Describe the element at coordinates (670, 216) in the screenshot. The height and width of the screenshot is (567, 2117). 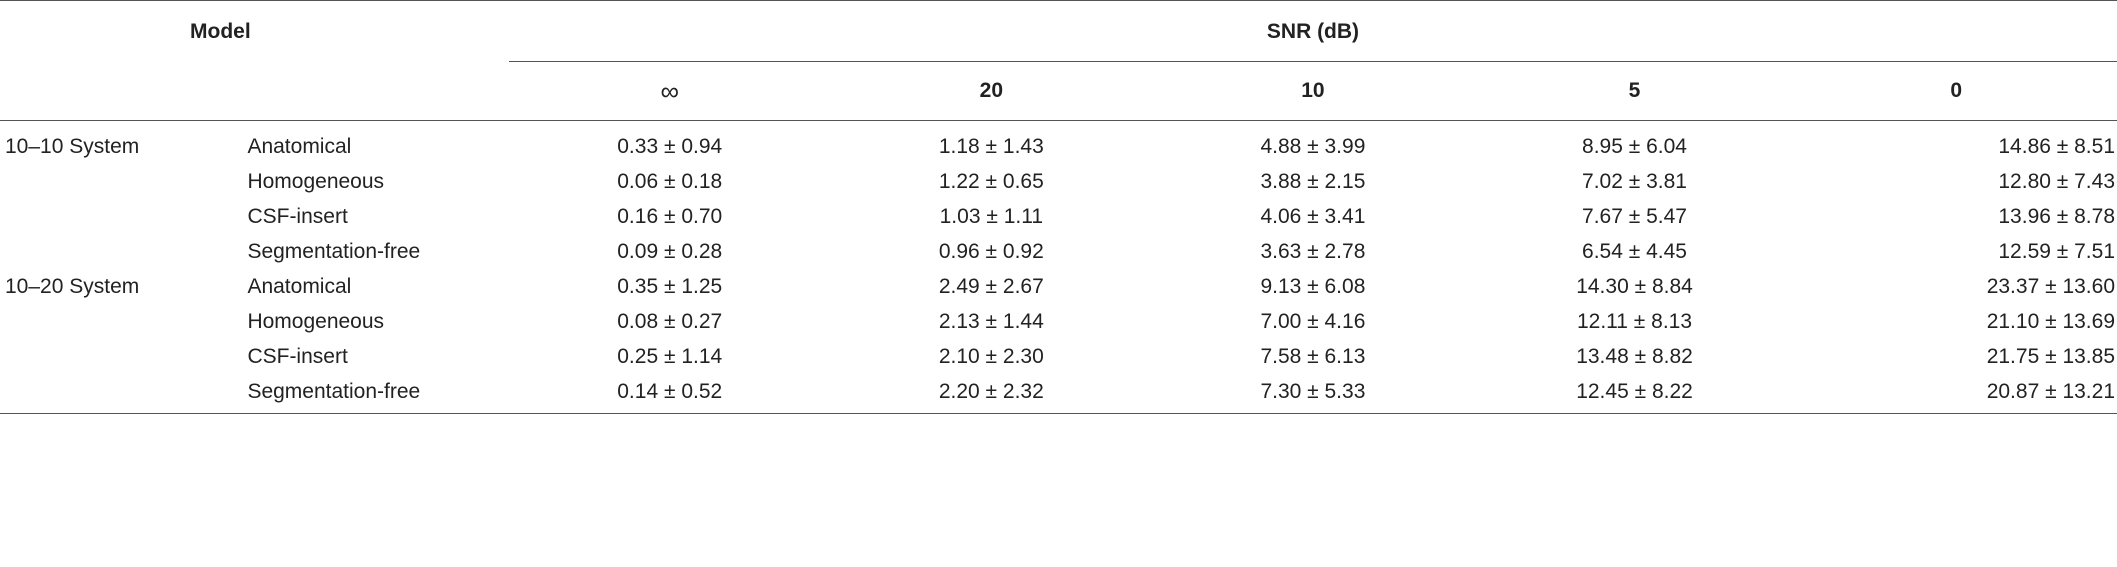
I see `value-cell: 0.16 ± 0.70` at that location.